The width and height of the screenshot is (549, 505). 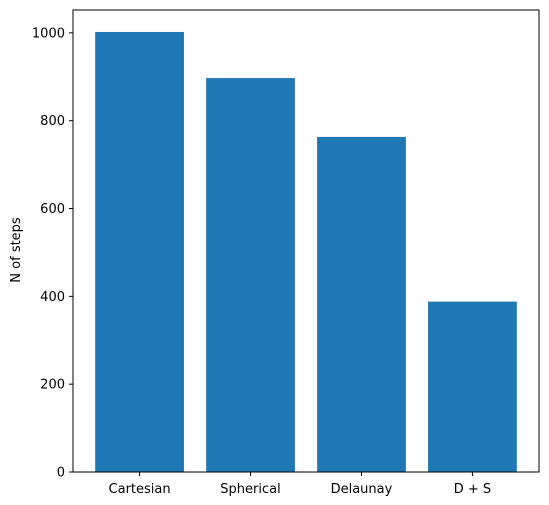 I want to click on y-tick-label: 0, so click(x=61, y=473).